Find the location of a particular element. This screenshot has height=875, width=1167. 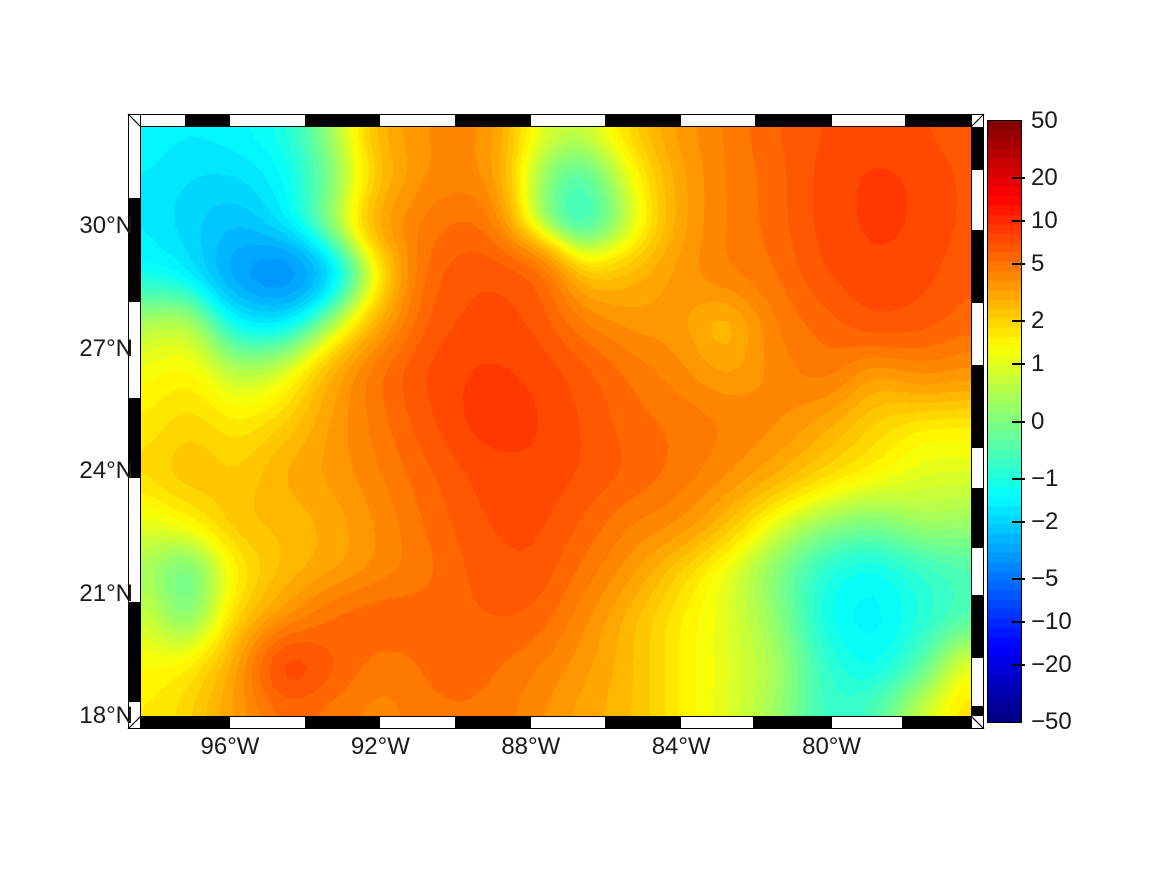

frame-bar-right is located at coordinates (977, 421).